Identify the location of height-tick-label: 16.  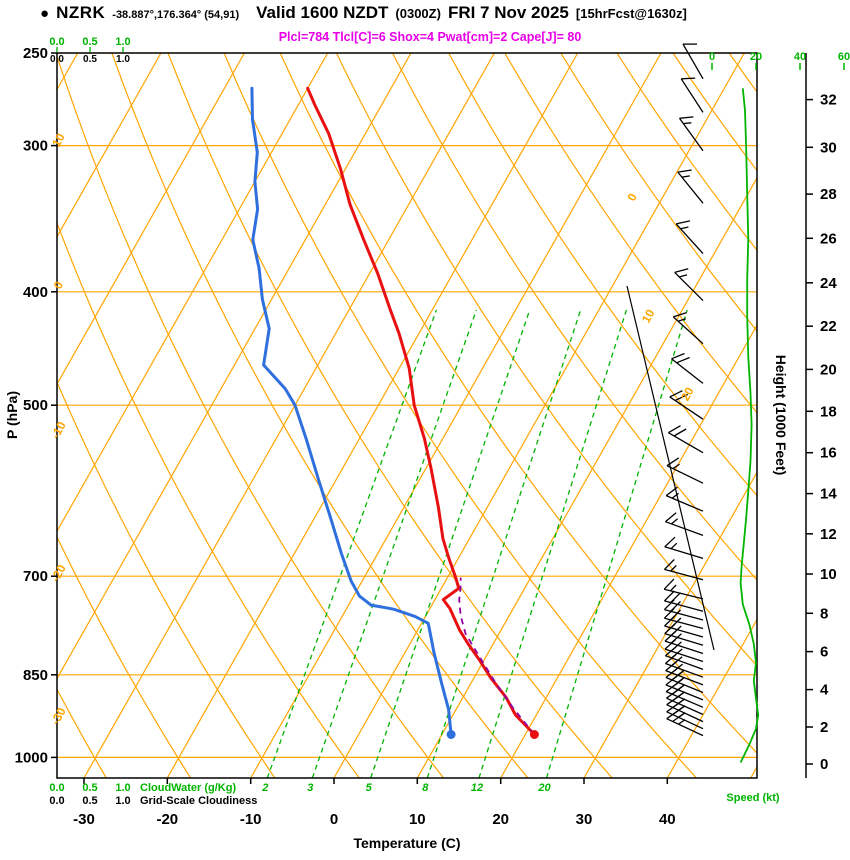
(828, 453).